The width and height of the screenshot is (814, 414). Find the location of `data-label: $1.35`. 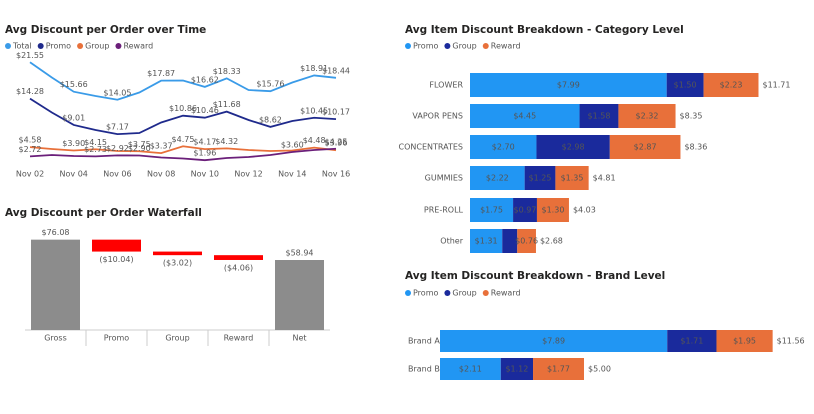

data-label: $1.35 is located at coordinates (572, 178).